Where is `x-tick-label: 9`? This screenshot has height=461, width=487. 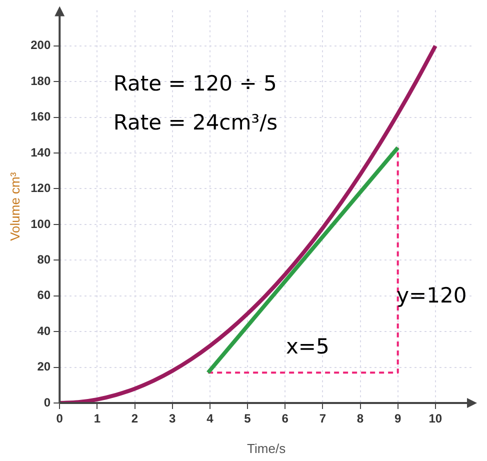
x-tick-label: 9 is located at coordinates (398, 419).